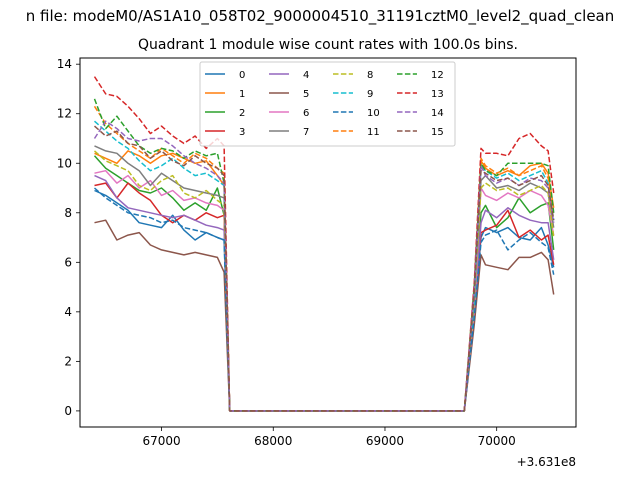 The image size is (640, 480). Describe the element at coordinates (306, 113) in the screenshot. I see `legend-label-6: 6` at that location.